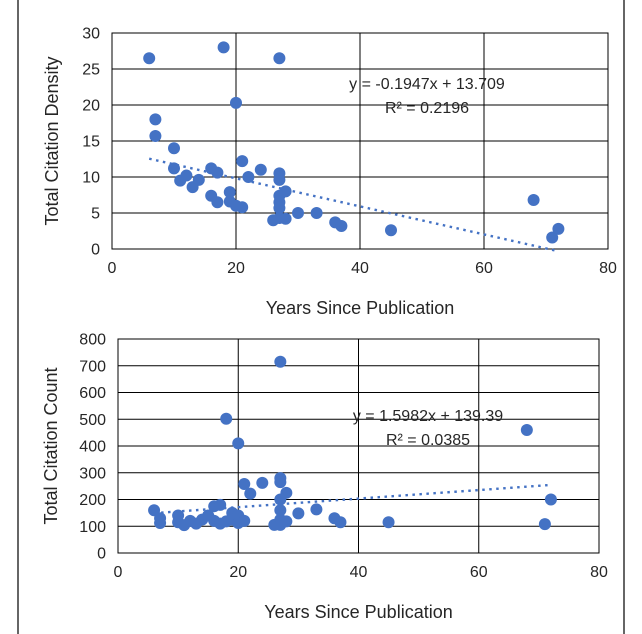 The height and width of the screenshot is (634, 642). Describe the element at coordinates (91, 178) in the screenshot. I see `citation-density-y-tick-label: 10` at that location.